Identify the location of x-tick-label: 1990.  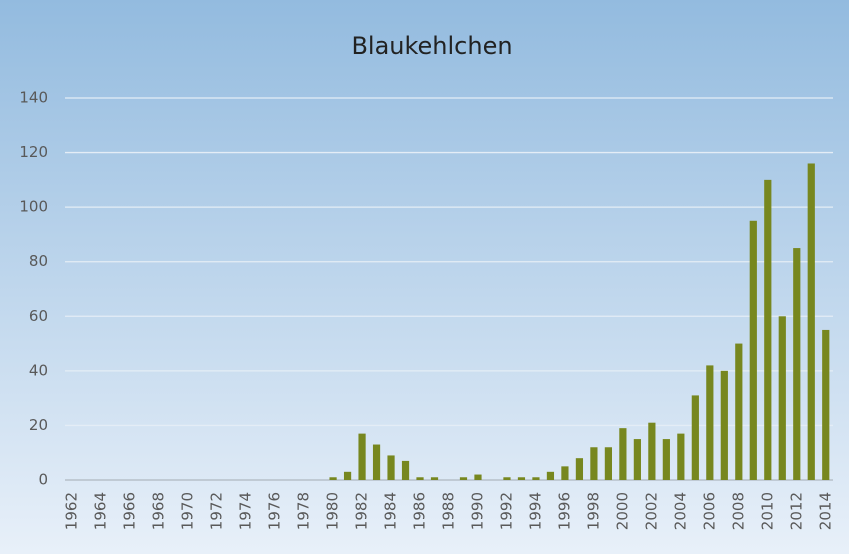
(477, 511).